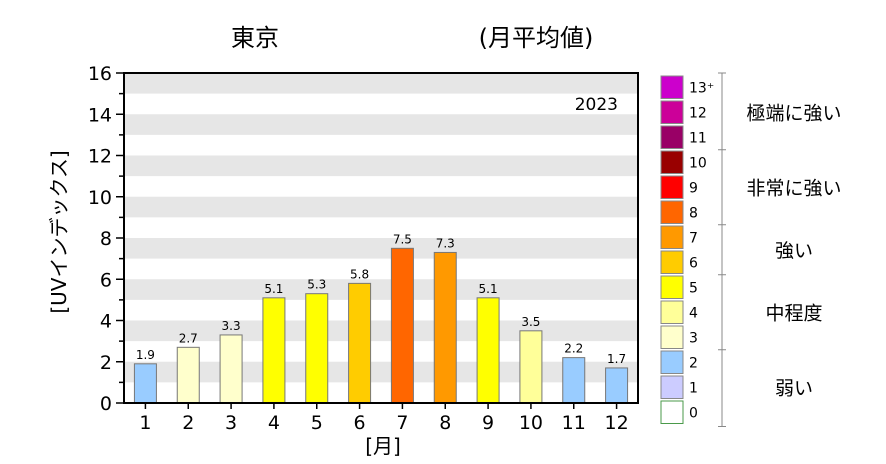 The height and width of the screenshot is (464, 886). I want to click on legend-level-label: 3, so click(693, 338).